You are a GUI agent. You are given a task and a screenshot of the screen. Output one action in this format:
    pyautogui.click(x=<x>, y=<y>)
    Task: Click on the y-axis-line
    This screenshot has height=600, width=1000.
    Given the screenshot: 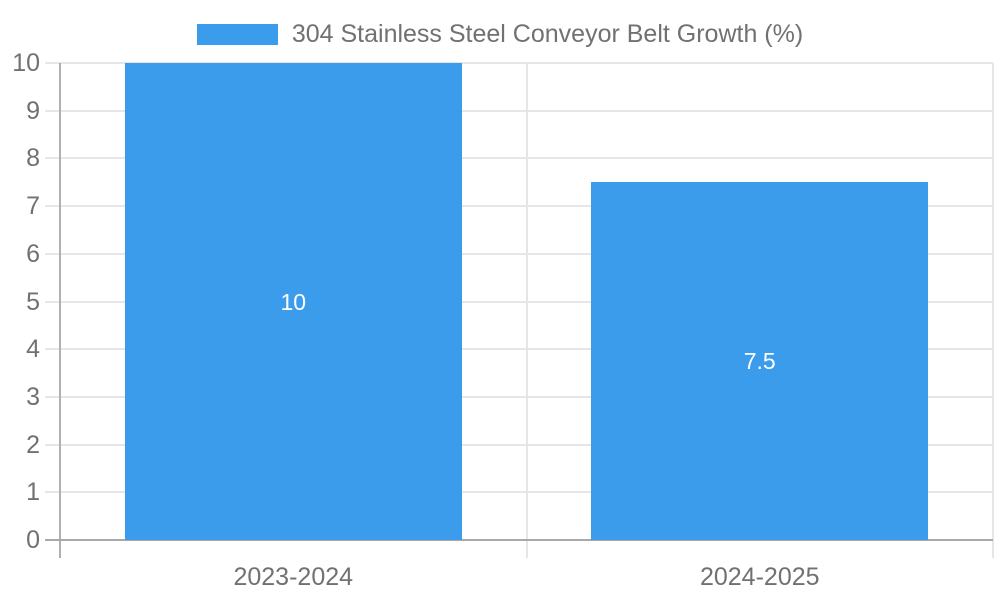 What is the action you would take?
    pyautogui.click(x=60, y=310)
    